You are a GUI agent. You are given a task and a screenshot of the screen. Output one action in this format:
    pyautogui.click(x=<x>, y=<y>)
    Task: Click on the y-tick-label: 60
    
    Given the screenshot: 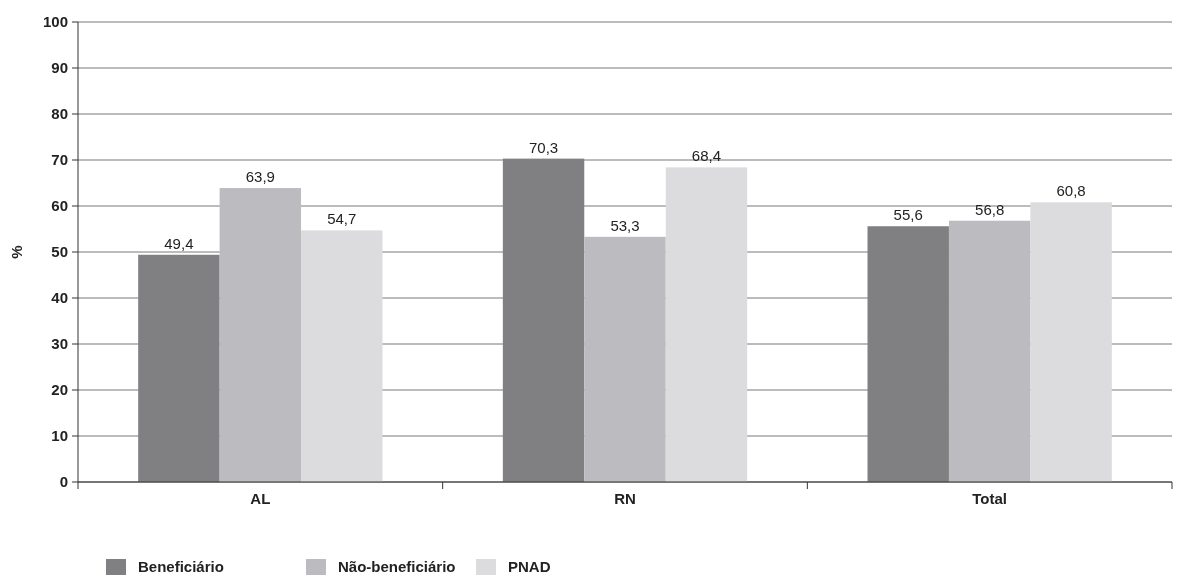 What is the action you would take?
    pyautogui.click(x=59, y=206)
    